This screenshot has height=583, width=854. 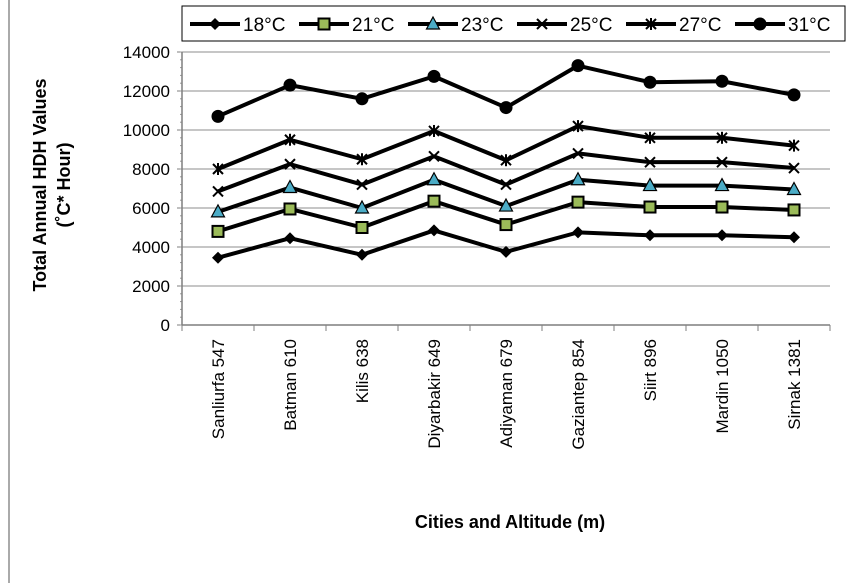 I want to click on y-tick-label: 14000, so click(x=146, y=52).